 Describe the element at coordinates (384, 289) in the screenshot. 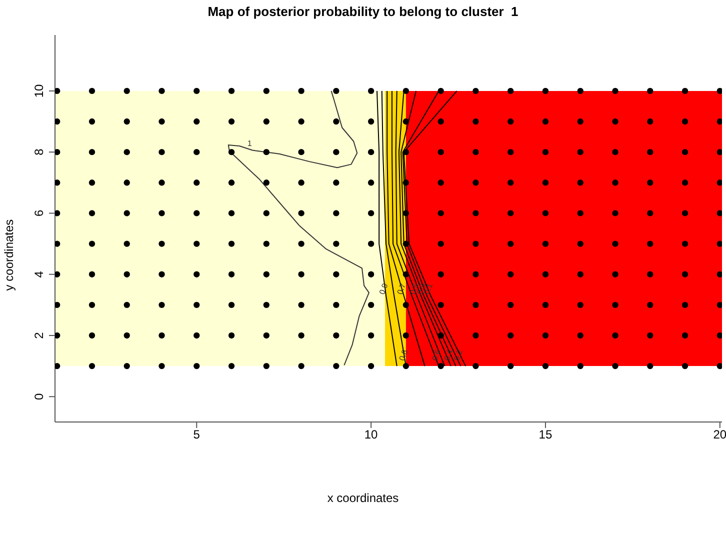

I see `text: 0.9` at that location.